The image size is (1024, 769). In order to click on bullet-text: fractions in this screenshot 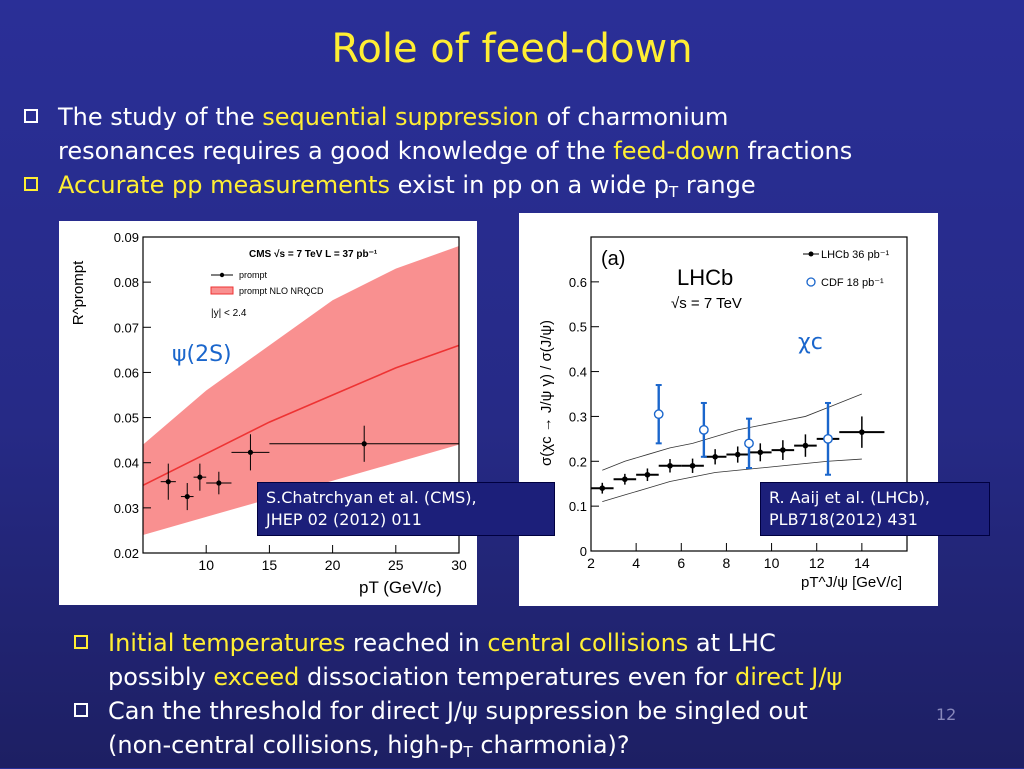, I will do `click(796, 151)`.